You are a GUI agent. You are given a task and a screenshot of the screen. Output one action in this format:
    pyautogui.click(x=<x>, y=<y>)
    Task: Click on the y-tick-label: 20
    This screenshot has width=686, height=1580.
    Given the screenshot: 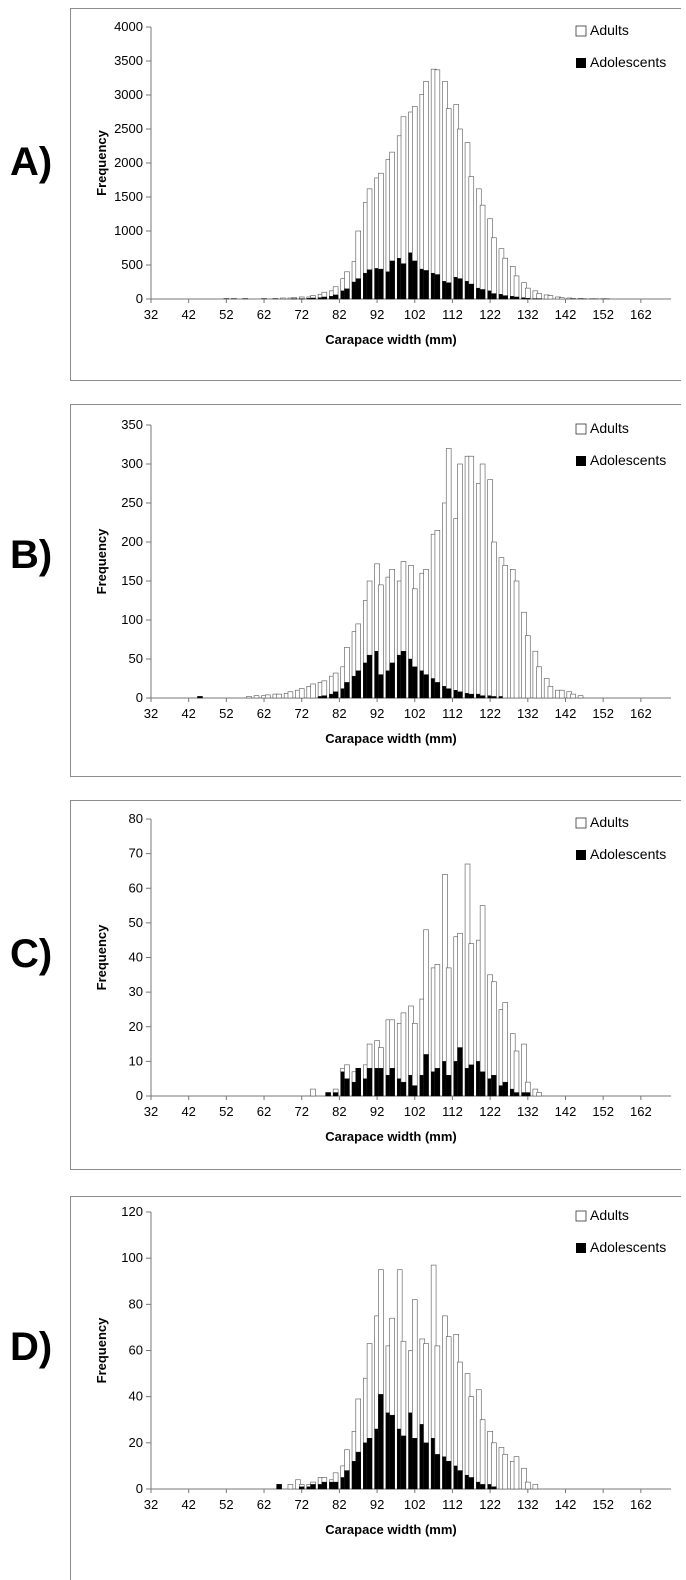 What is the action you would take?
    pyautogui.click(x=136, y=1442)
    